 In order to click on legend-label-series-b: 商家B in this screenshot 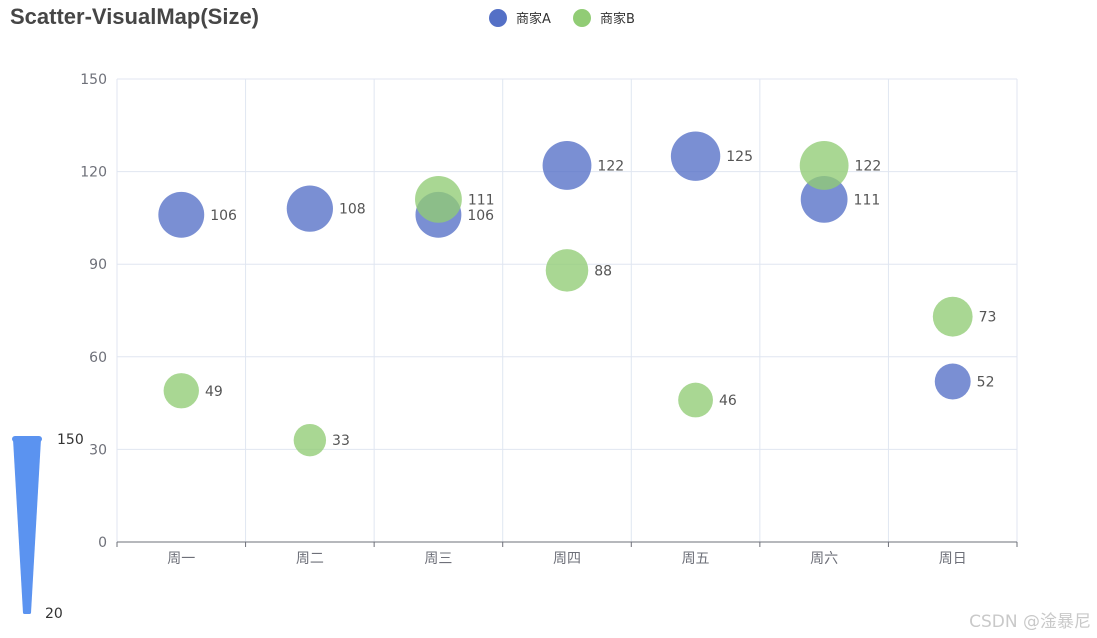, I will do `click(617, 19)`.